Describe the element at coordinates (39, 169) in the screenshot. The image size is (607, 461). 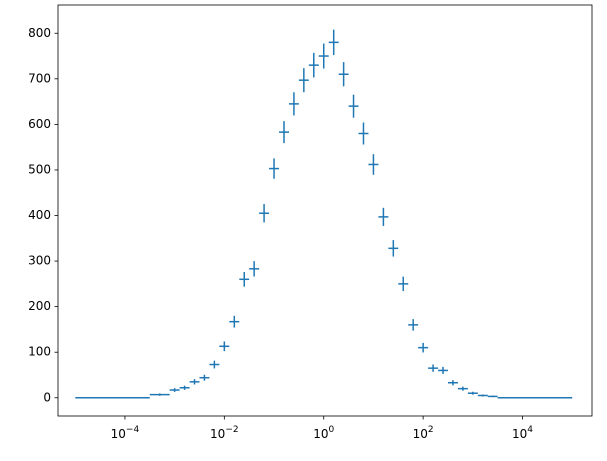
I see `y-tick-label: 500` at that location.